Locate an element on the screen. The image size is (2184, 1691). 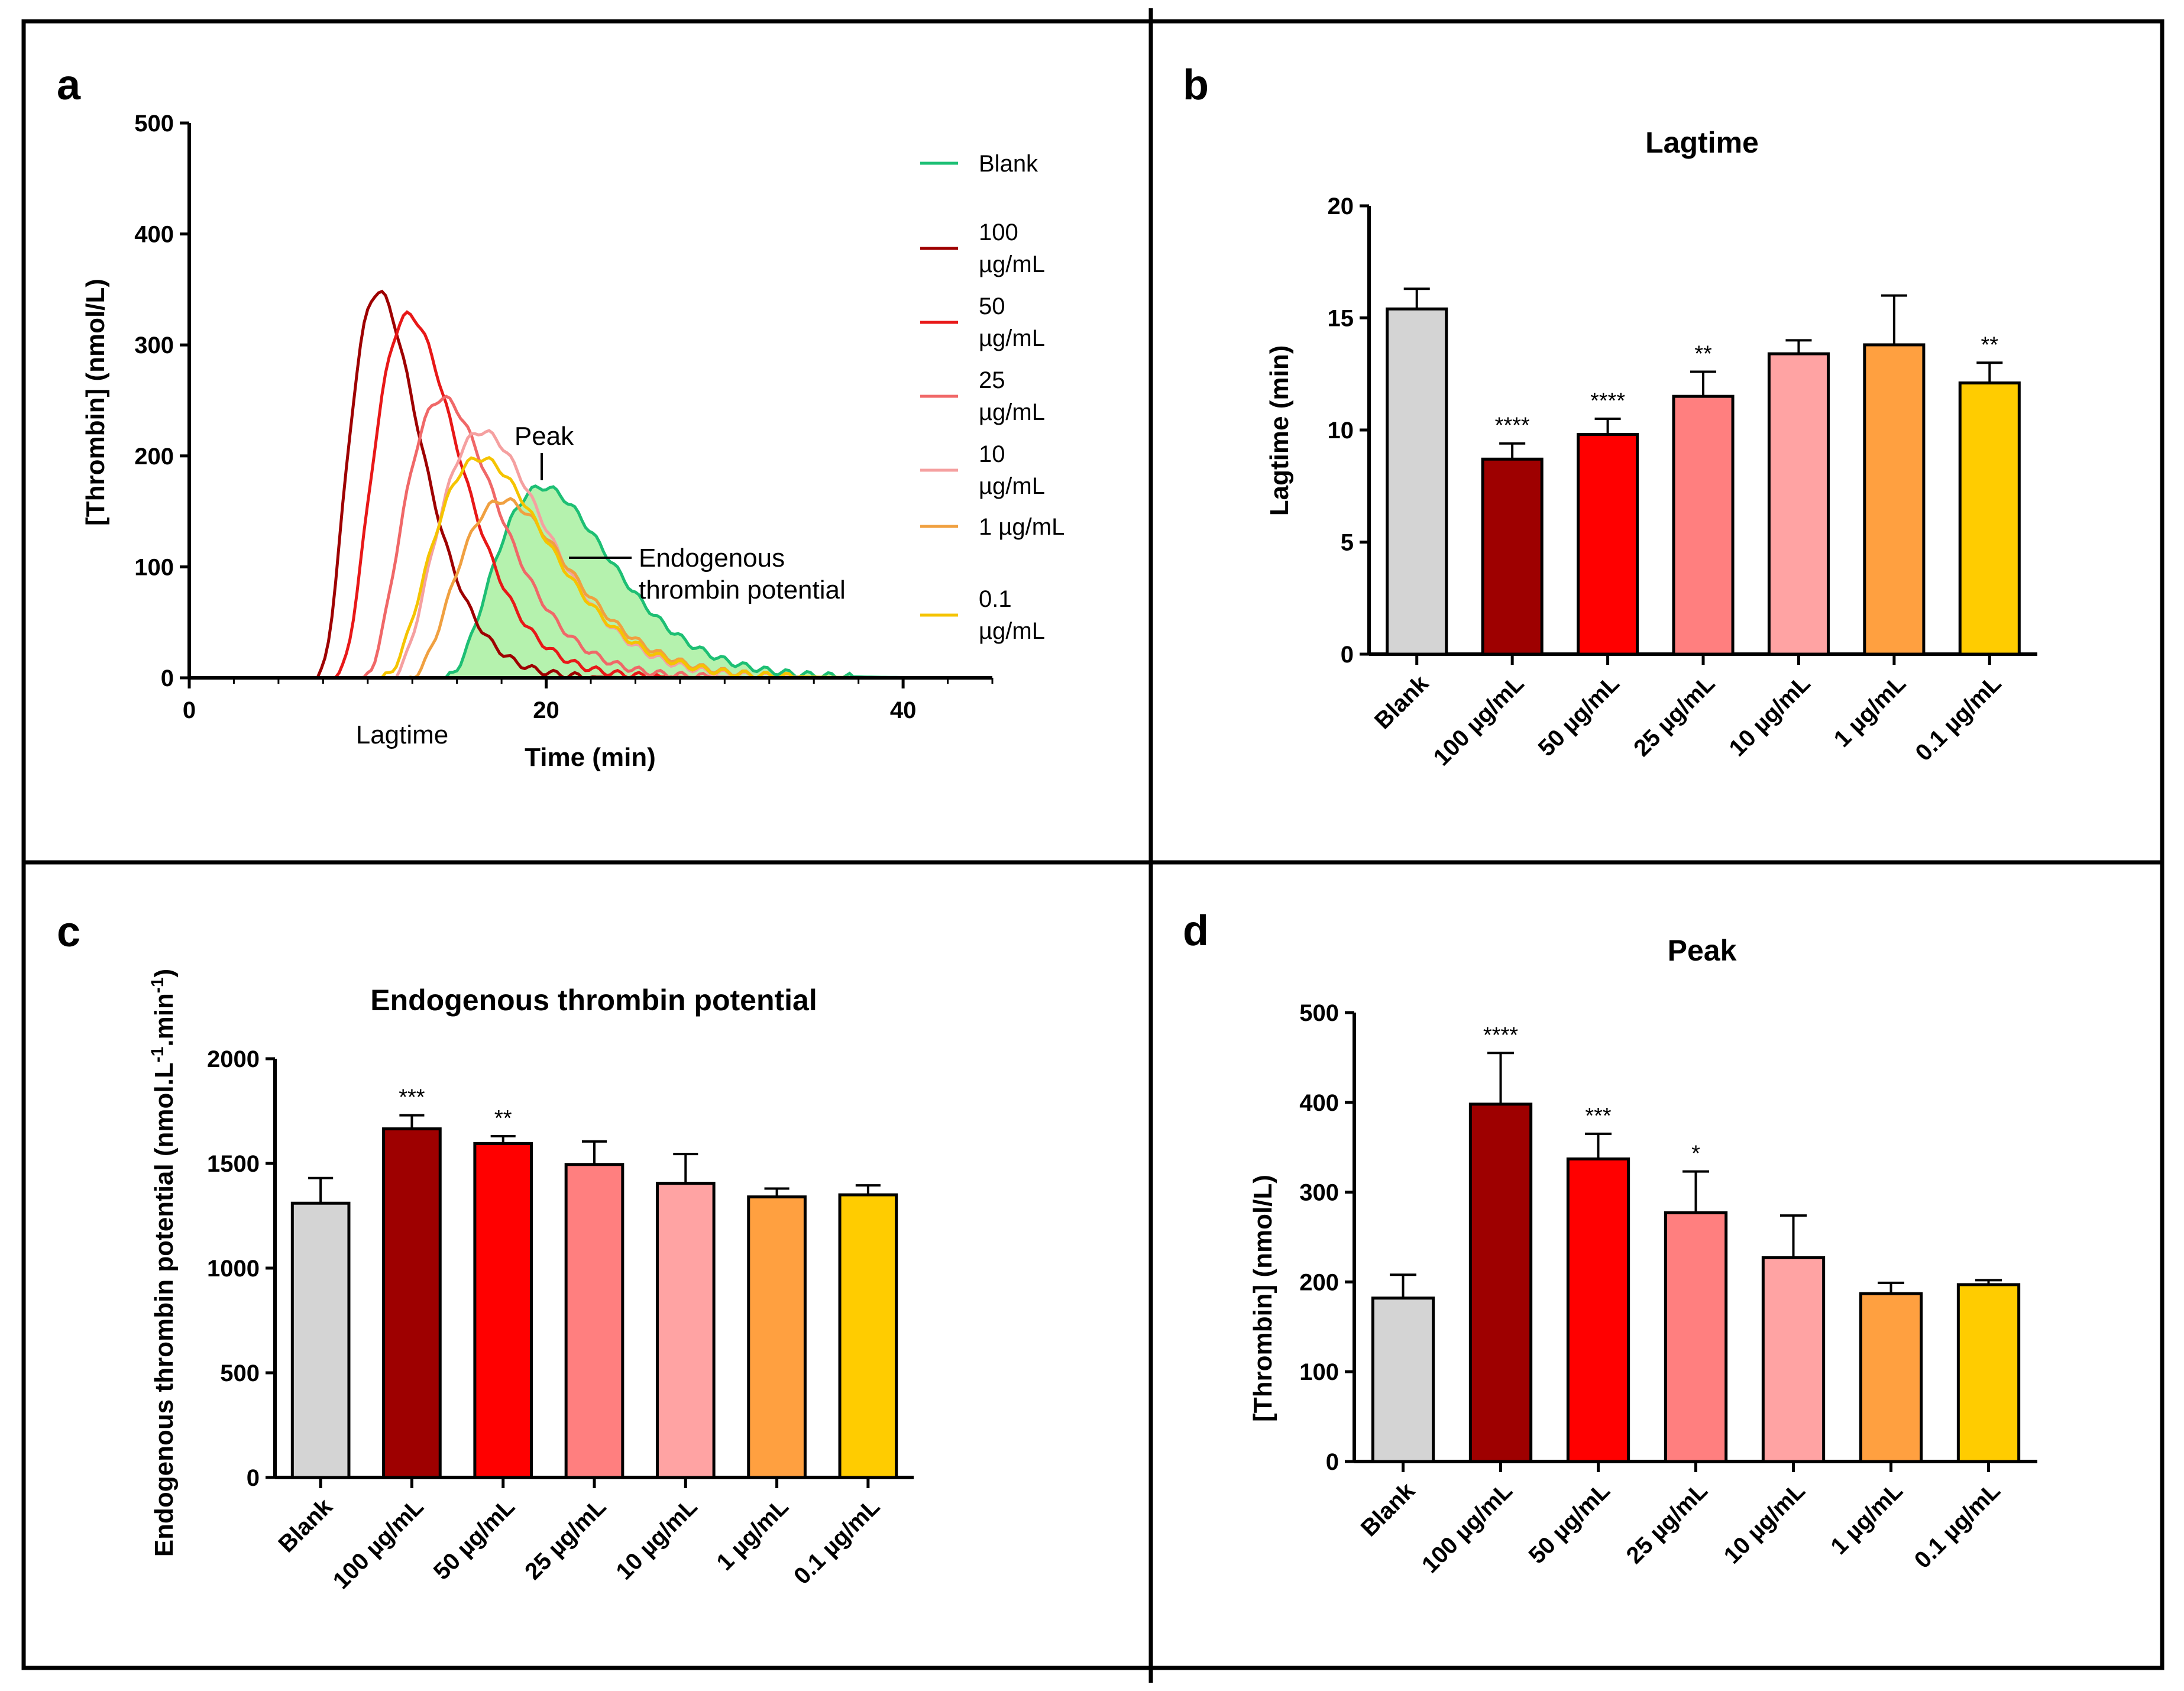
y-tick-label-a-100: 100 is located at coordinates (154, 567).